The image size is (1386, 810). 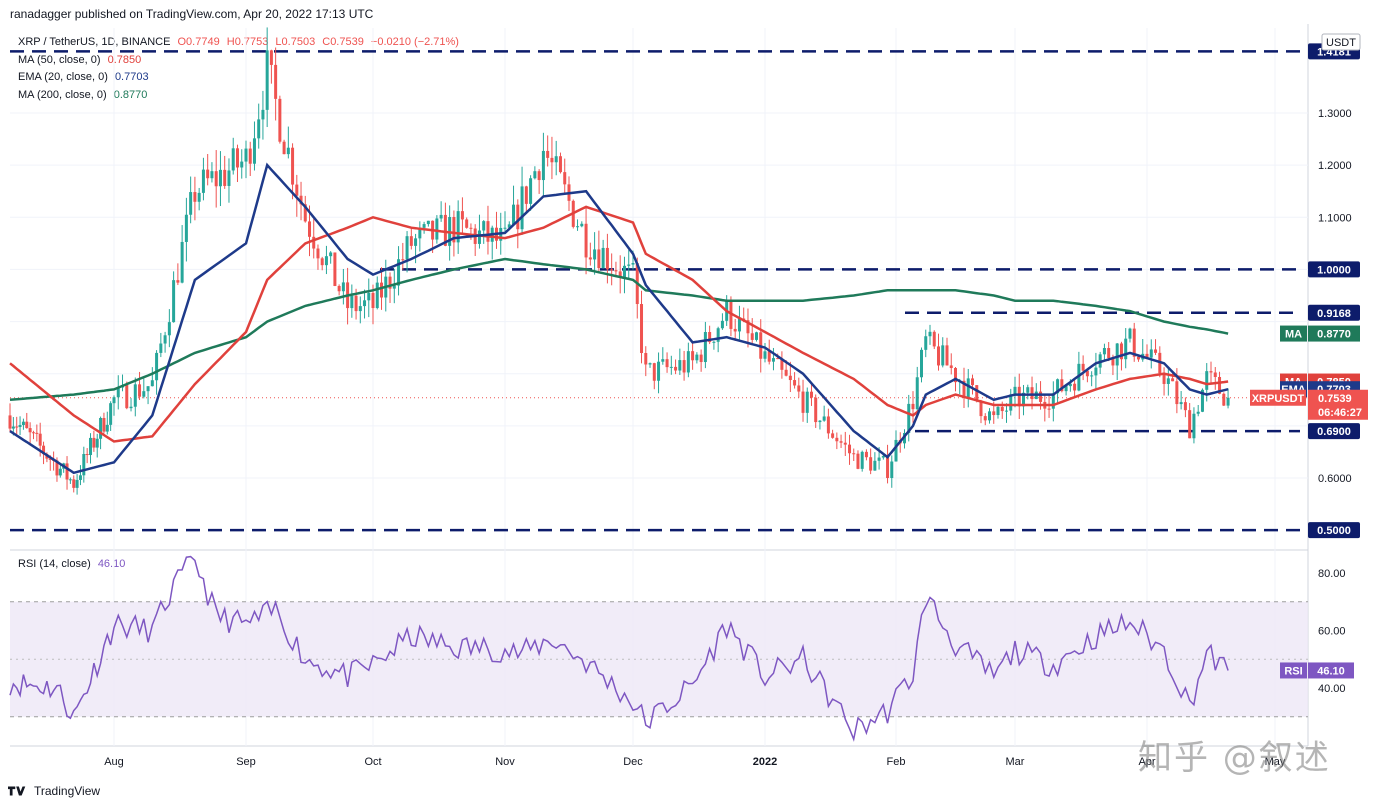 What do you see at coordinates (124, 59) in the screenshot?
I see `legend-ma50-value: 0.7850` at bounding box center [124, 59].